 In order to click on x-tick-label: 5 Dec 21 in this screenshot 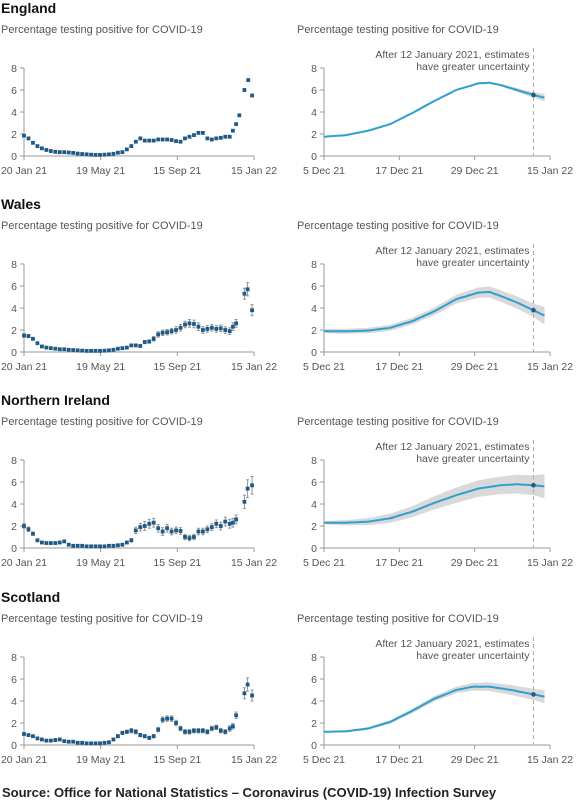, I will do `click(324, 760)`.